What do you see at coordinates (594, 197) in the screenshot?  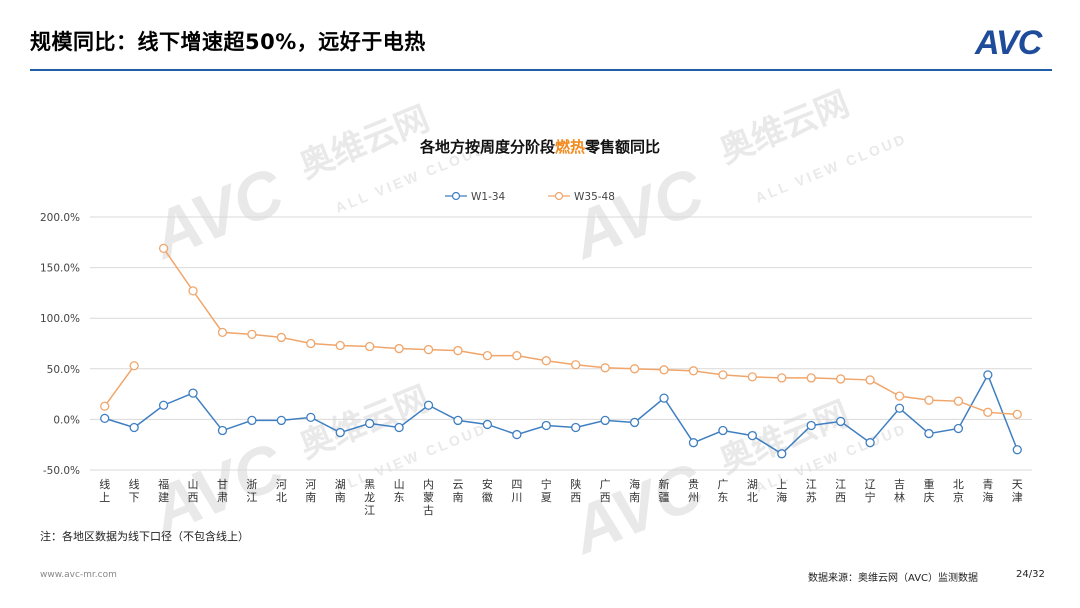 I see `legend-label: W35-48` at bounding box center [594, 197].